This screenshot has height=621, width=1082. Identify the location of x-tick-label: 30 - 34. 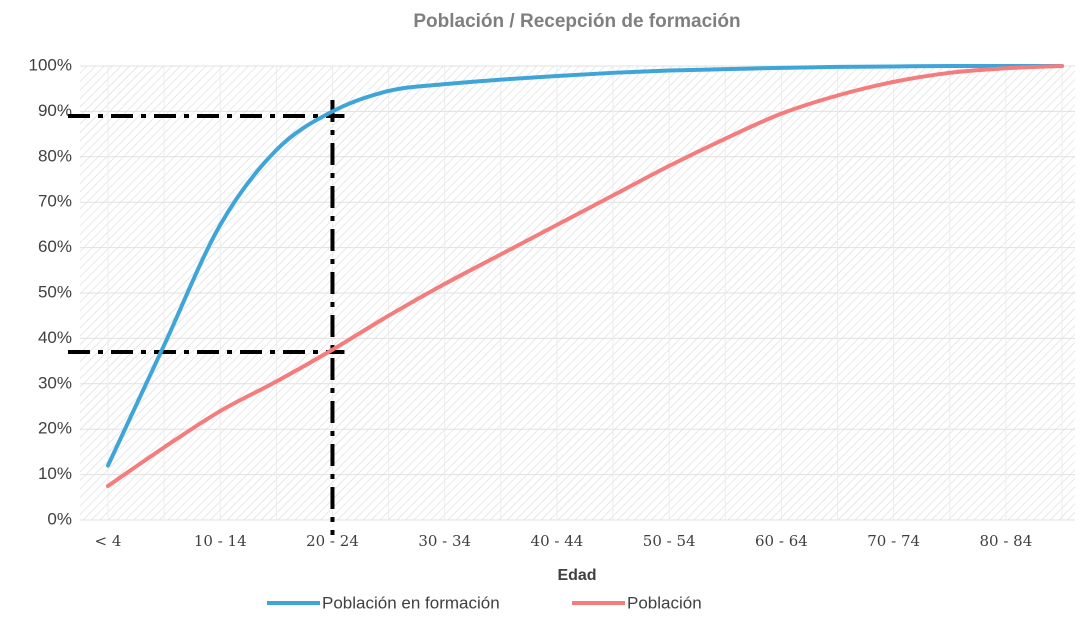
(444, 541).